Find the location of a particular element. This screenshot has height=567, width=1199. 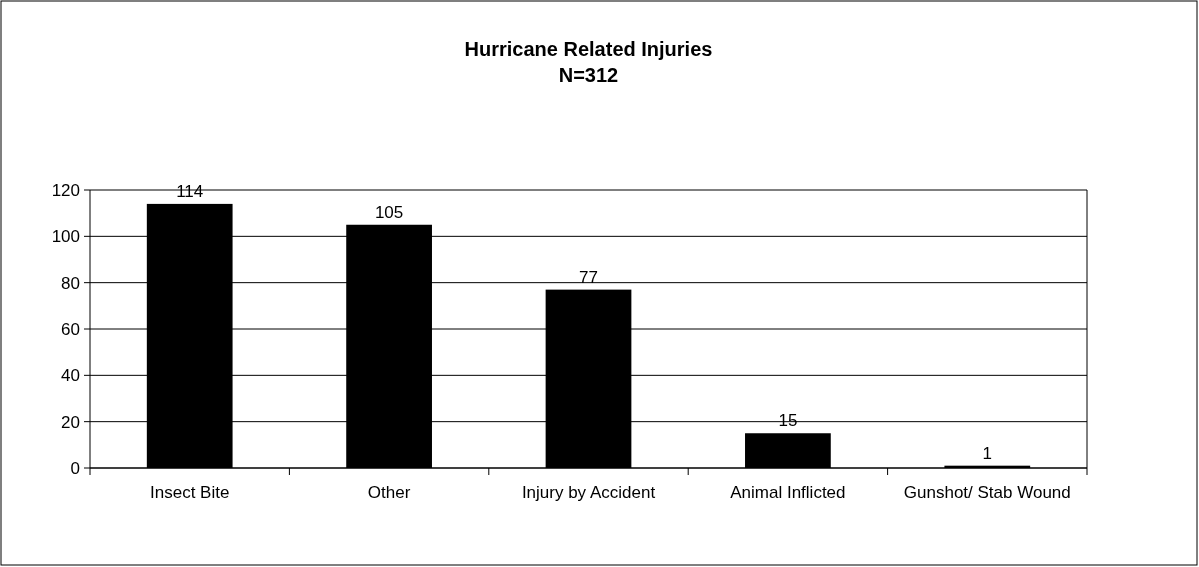

x-tick-label: Animal Inflicted is located at coordinates (788, 492).